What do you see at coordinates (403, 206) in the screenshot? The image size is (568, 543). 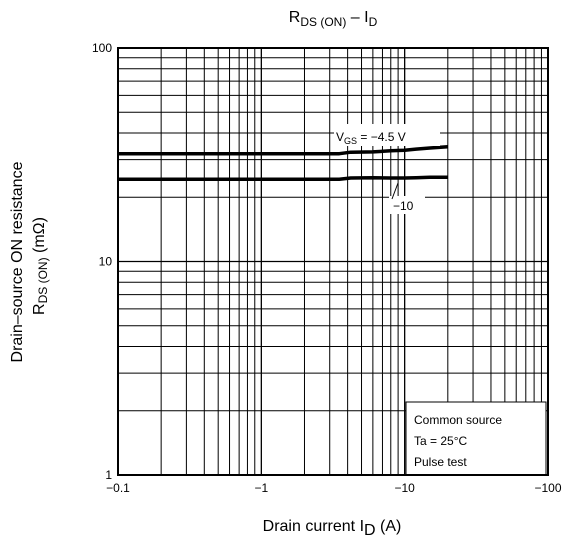 I see `series-label-vgs-10: −10` at bounding box center [403, 206].